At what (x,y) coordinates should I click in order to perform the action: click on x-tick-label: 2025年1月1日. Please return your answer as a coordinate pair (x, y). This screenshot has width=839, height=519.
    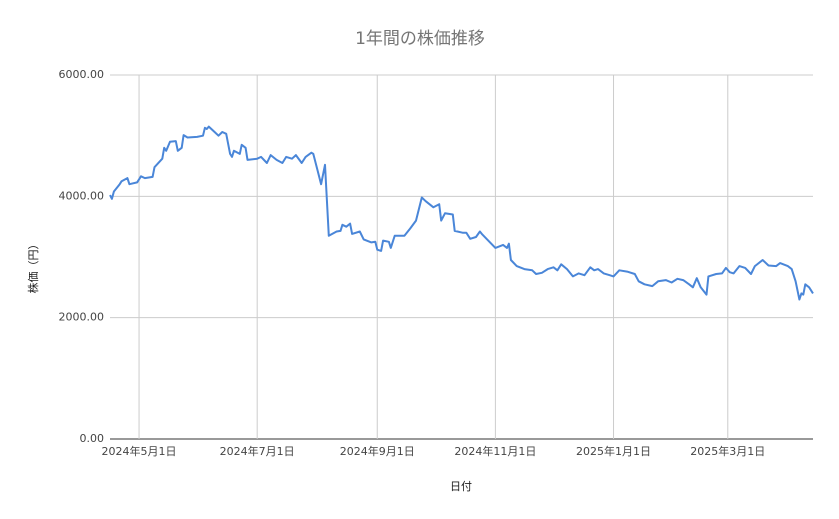
    Looking at the image, I should click on (613, 451).